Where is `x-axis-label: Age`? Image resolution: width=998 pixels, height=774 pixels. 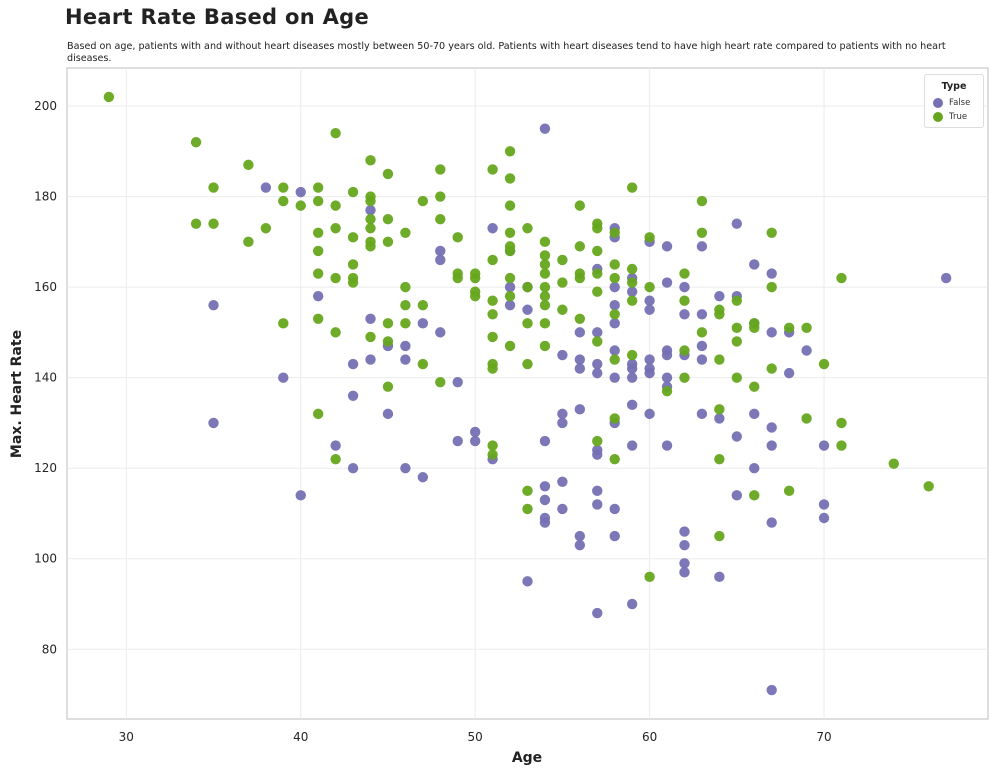 x-axis-label: Age is located at coordinates (527, 758).